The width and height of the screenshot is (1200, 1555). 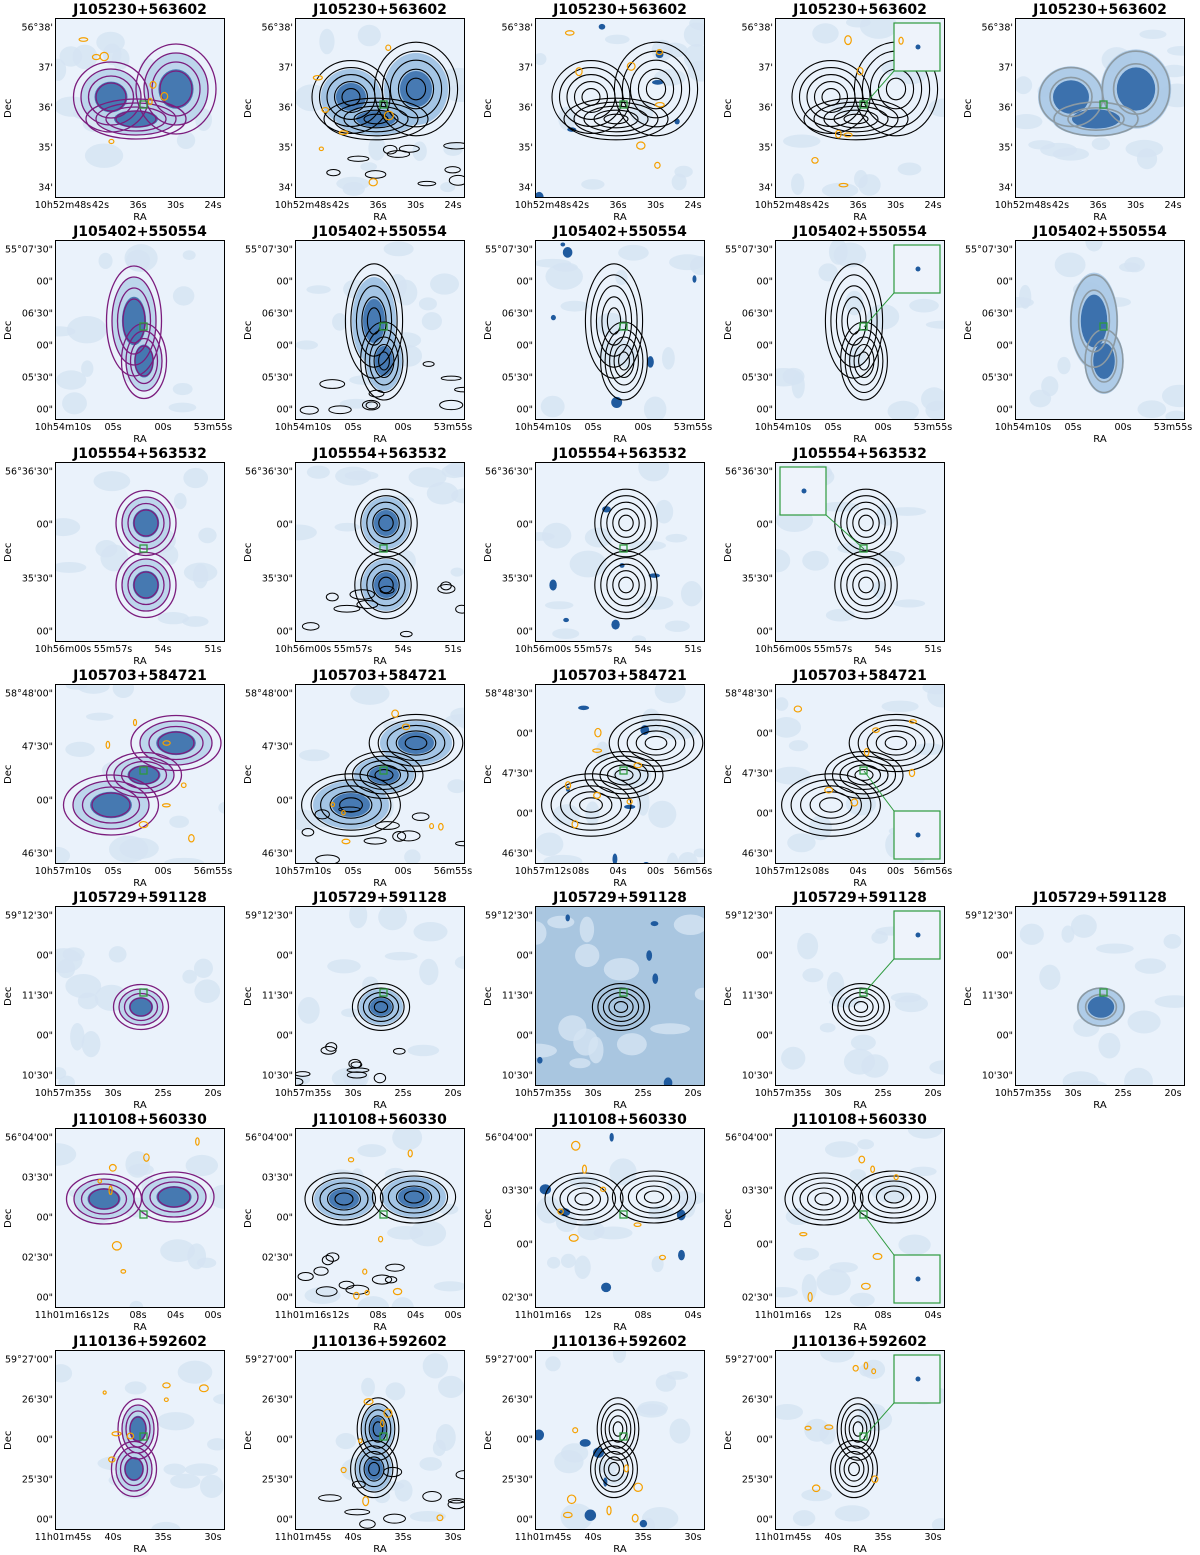 What do you see at coordinates (403, 1093) in the screenshot?
I see `x-tick-label: 25s` at bounding box center [403, 1093].